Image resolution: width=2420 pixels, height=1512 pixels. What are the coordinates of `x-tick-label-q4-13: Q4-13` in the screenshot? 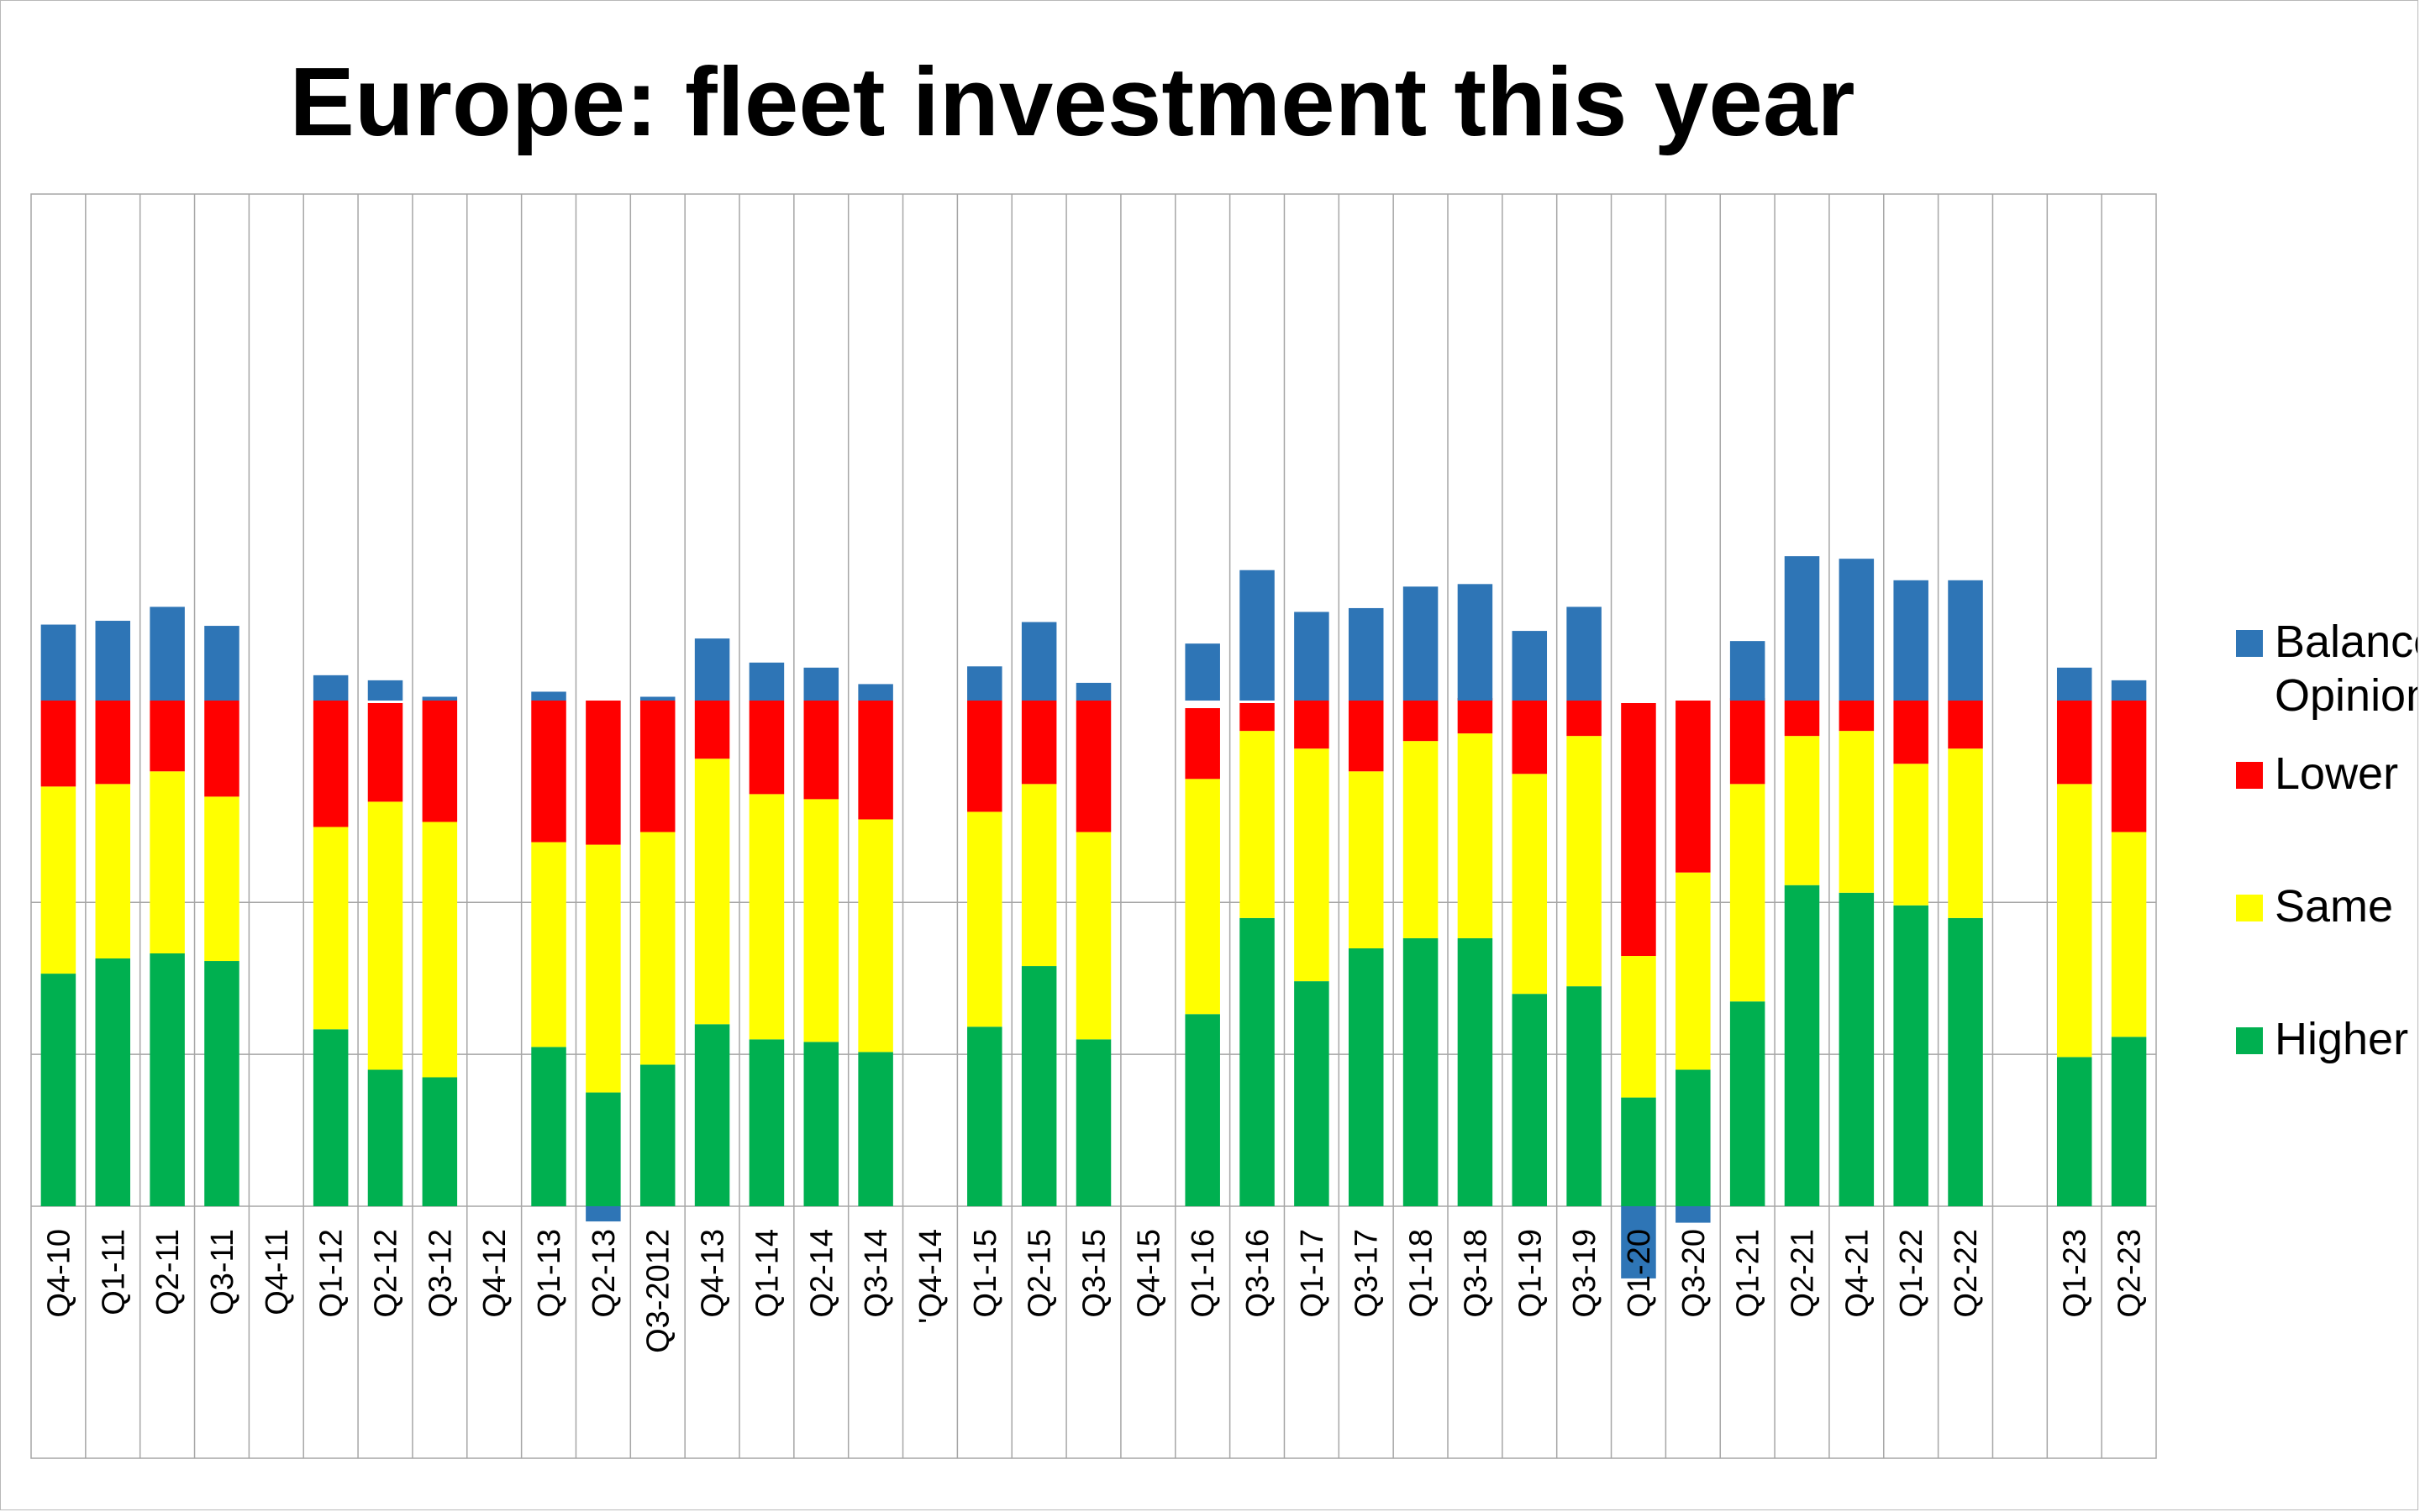 It's located at (713, 1273).